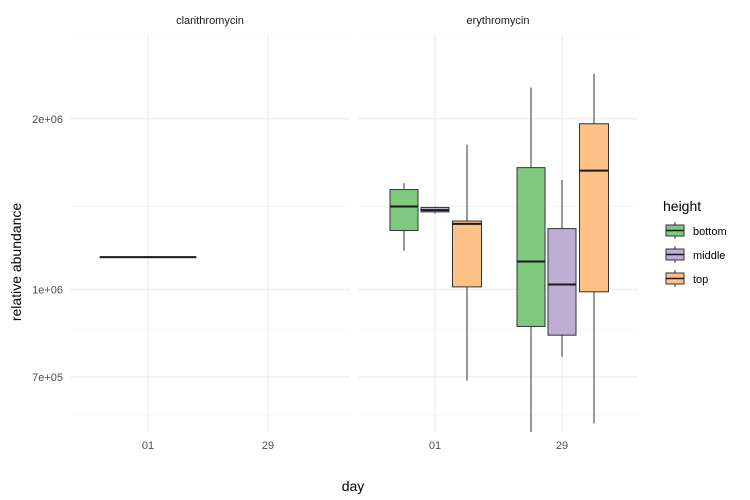 This screenshot has width=750, height=500. Describe the element at coordinates (675, 278) in the screenshot. I see `legend-key-top` at that location.